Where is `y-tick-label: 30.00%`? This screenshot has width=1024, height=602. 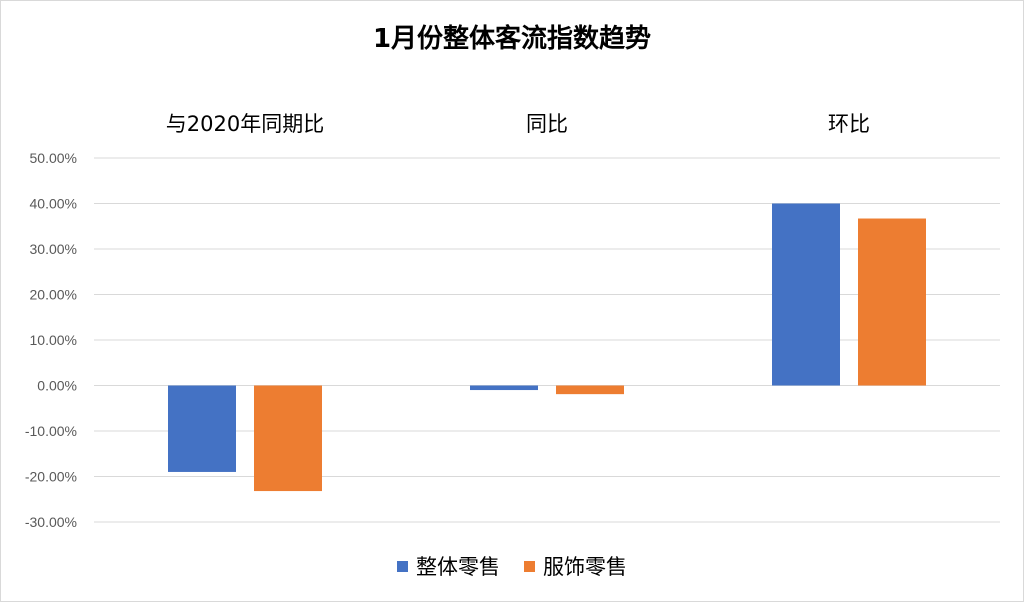 y-tick-label: 30.00% is located at coordinates (53, 249).